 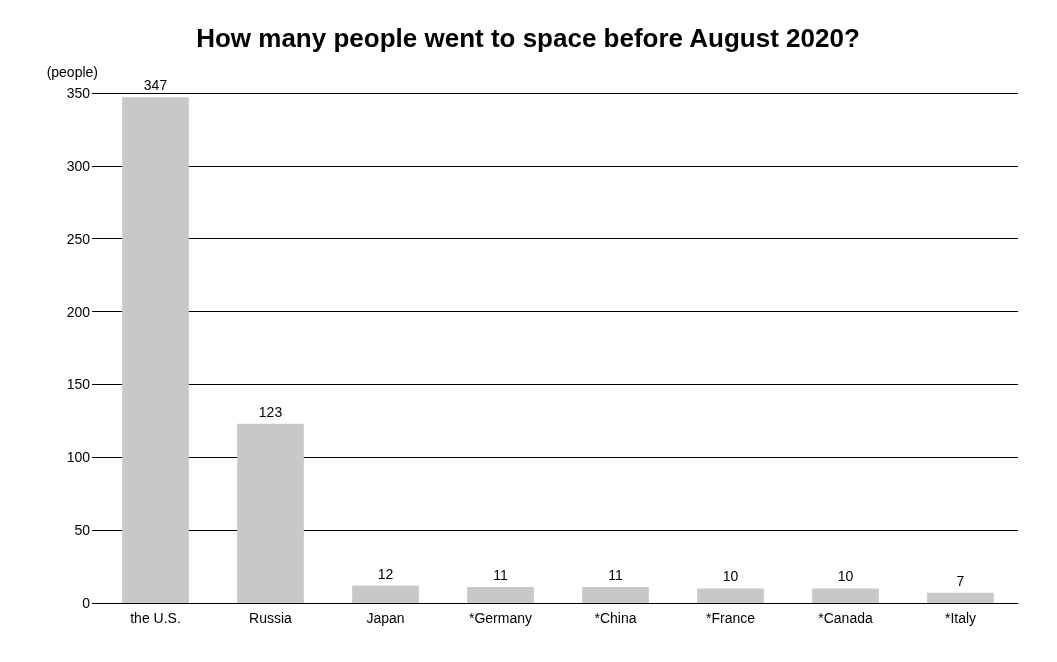 I want to click on x-tick-label: Japan, so click(x=385, y=618).